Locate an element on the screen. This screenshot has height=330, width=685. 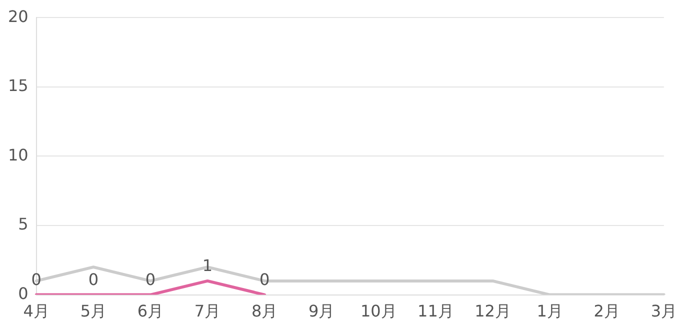
y-tick-label: 0 is located at coordinates (23, 293).